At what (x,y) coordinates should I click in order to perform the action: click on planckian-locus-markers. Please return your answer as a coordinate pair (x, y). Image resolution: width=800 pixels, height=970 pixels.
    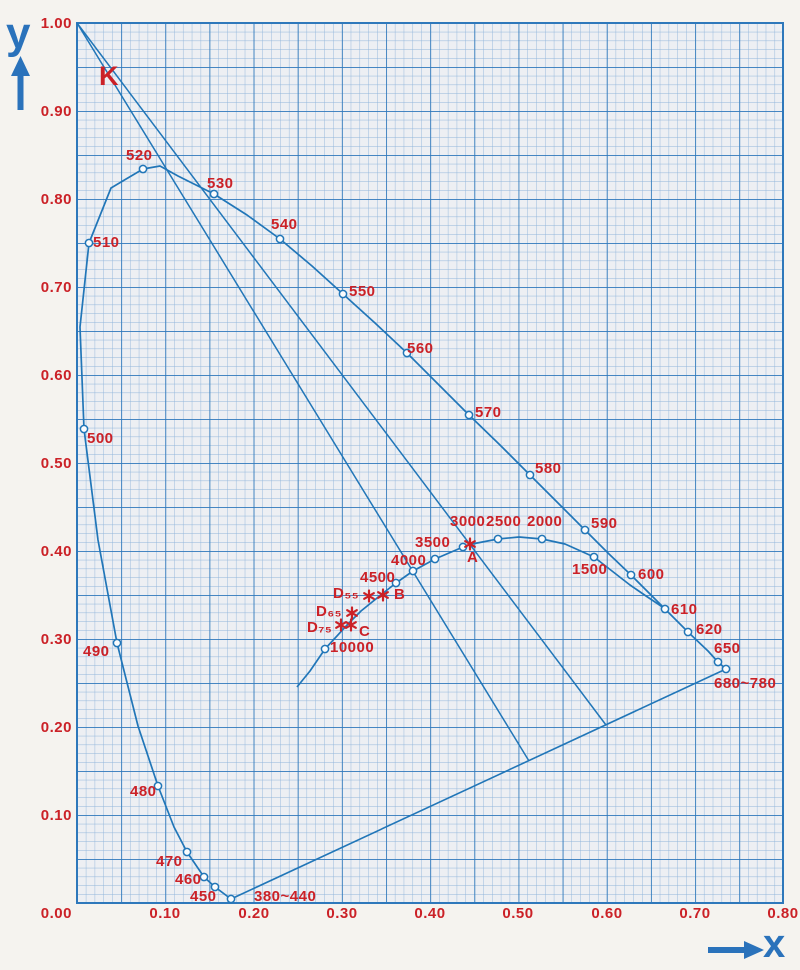
    Looking at the image, I should click on (459, 594).